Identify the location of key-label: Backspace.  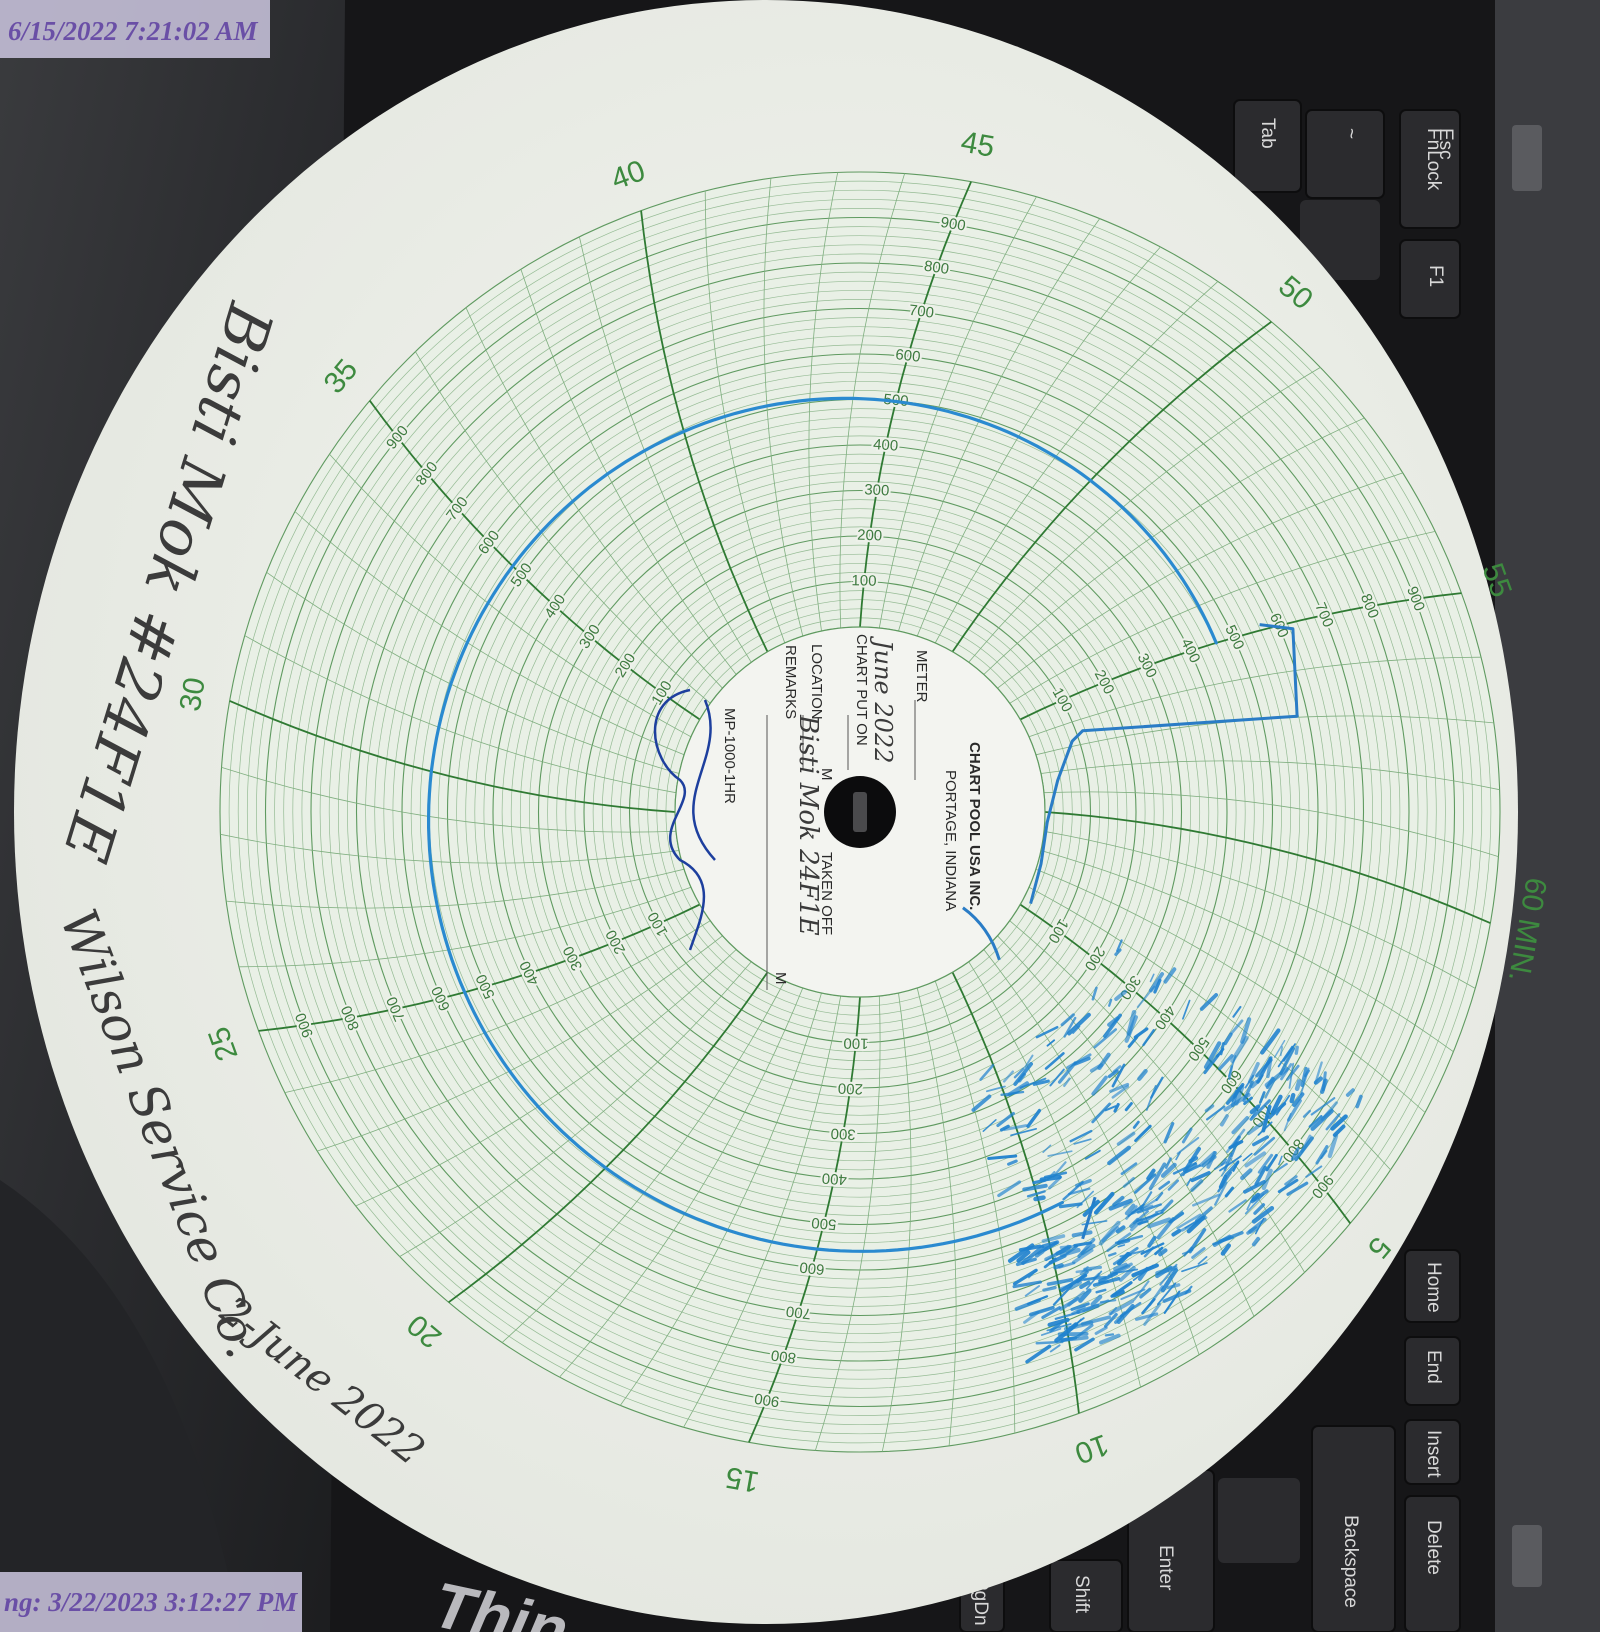
(1350, 1561).